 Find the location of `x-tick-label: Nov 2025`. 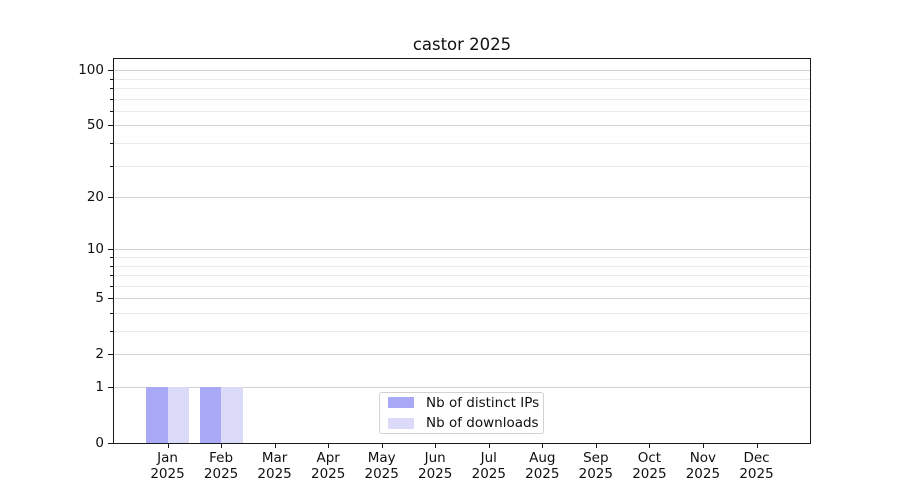

x-tick-label: Nov 2025 is located at coordinates (703, 466).